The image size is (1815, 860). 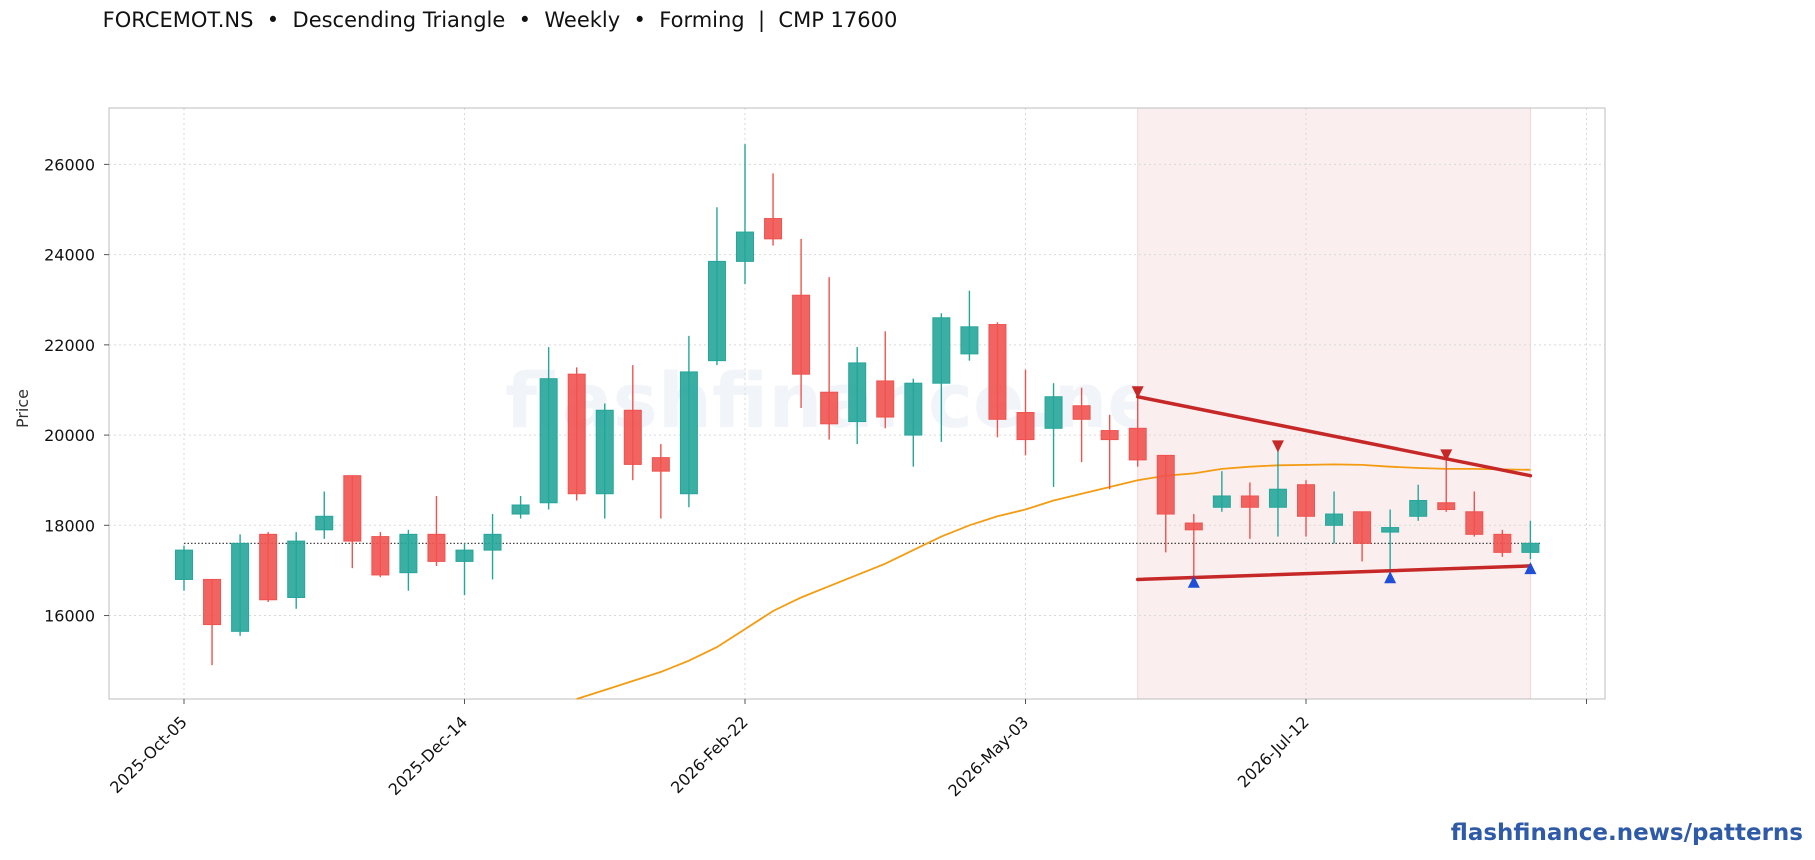 I want to click on x-tick-label: 2026-Feb-22, so click(x=709, y=754).